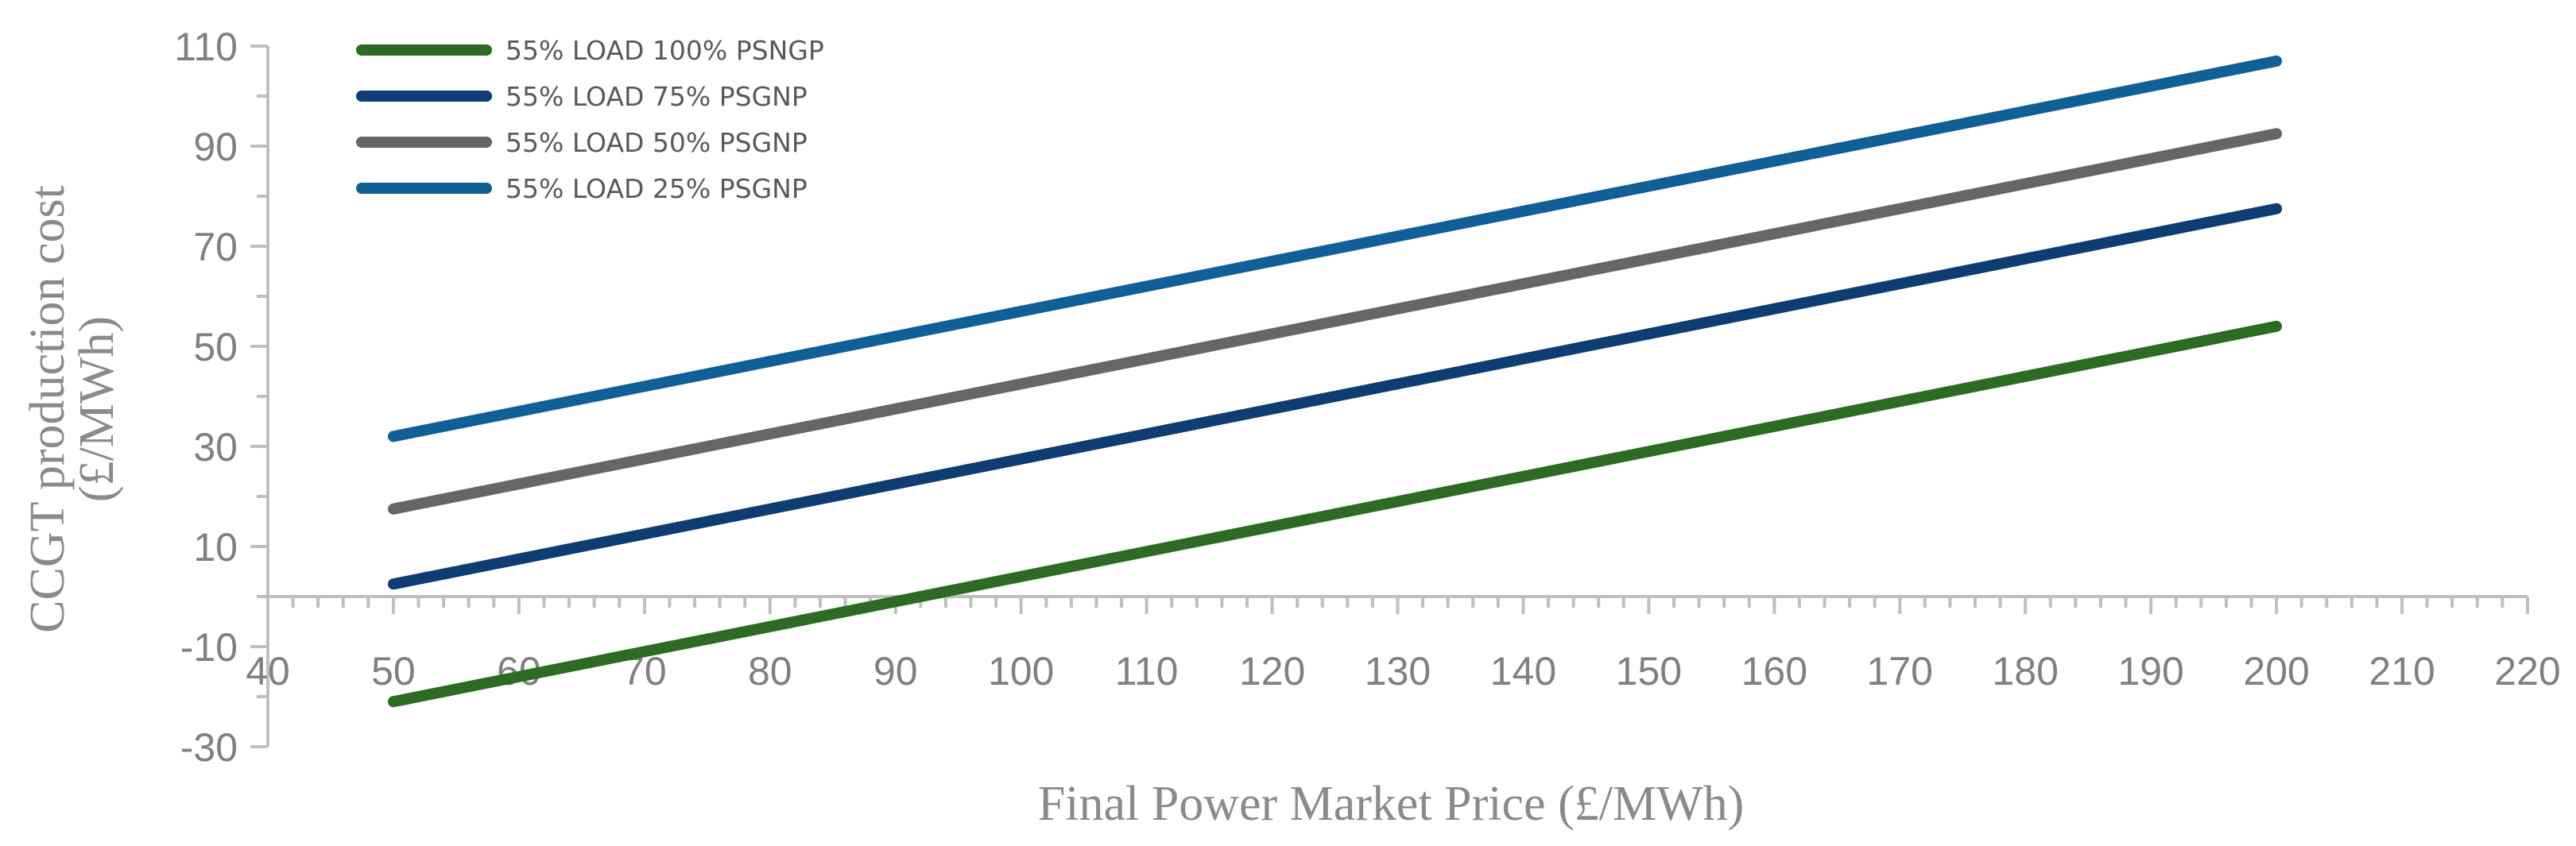 The height and width of the screenshot is (846, 2576). I want to click on x-tick-label: 50, so click(393, 671).